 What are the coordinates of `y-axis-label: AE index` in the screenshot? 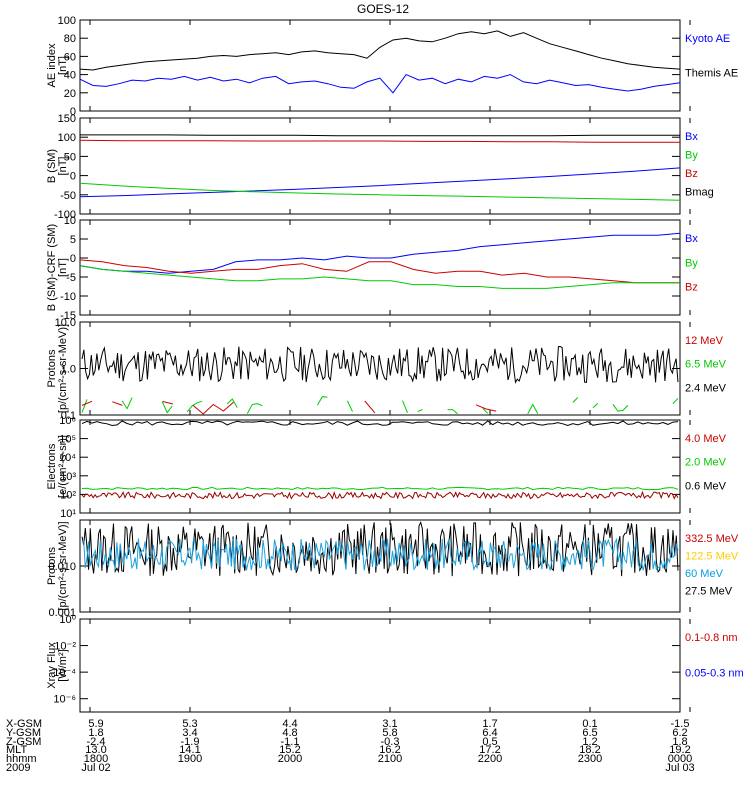 It's located at (52, 65).